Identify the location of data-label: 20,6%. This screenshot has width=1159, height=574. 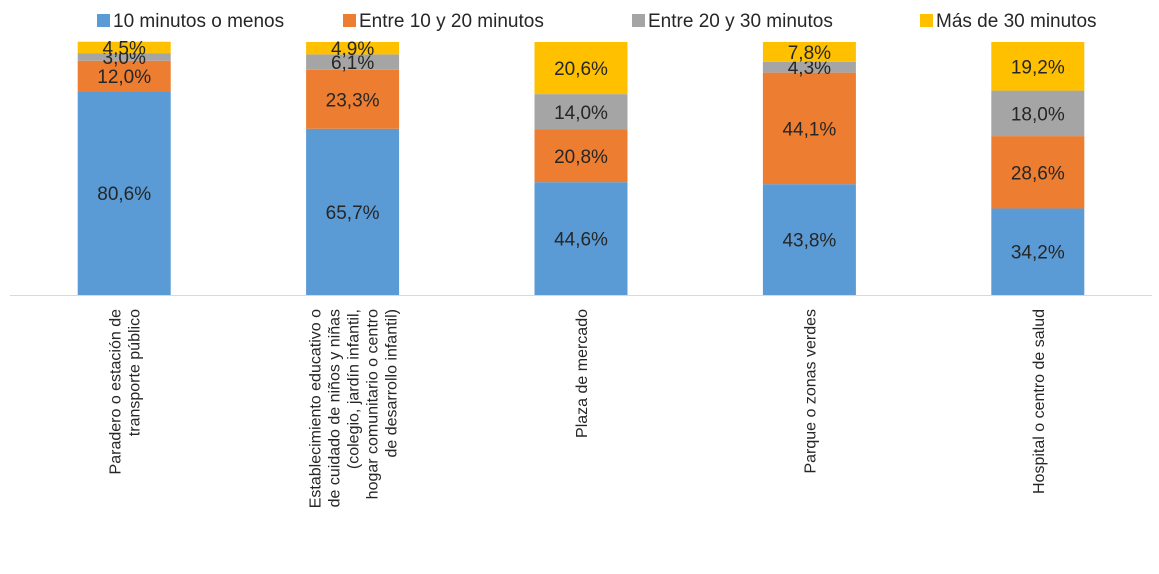
(581, 69).